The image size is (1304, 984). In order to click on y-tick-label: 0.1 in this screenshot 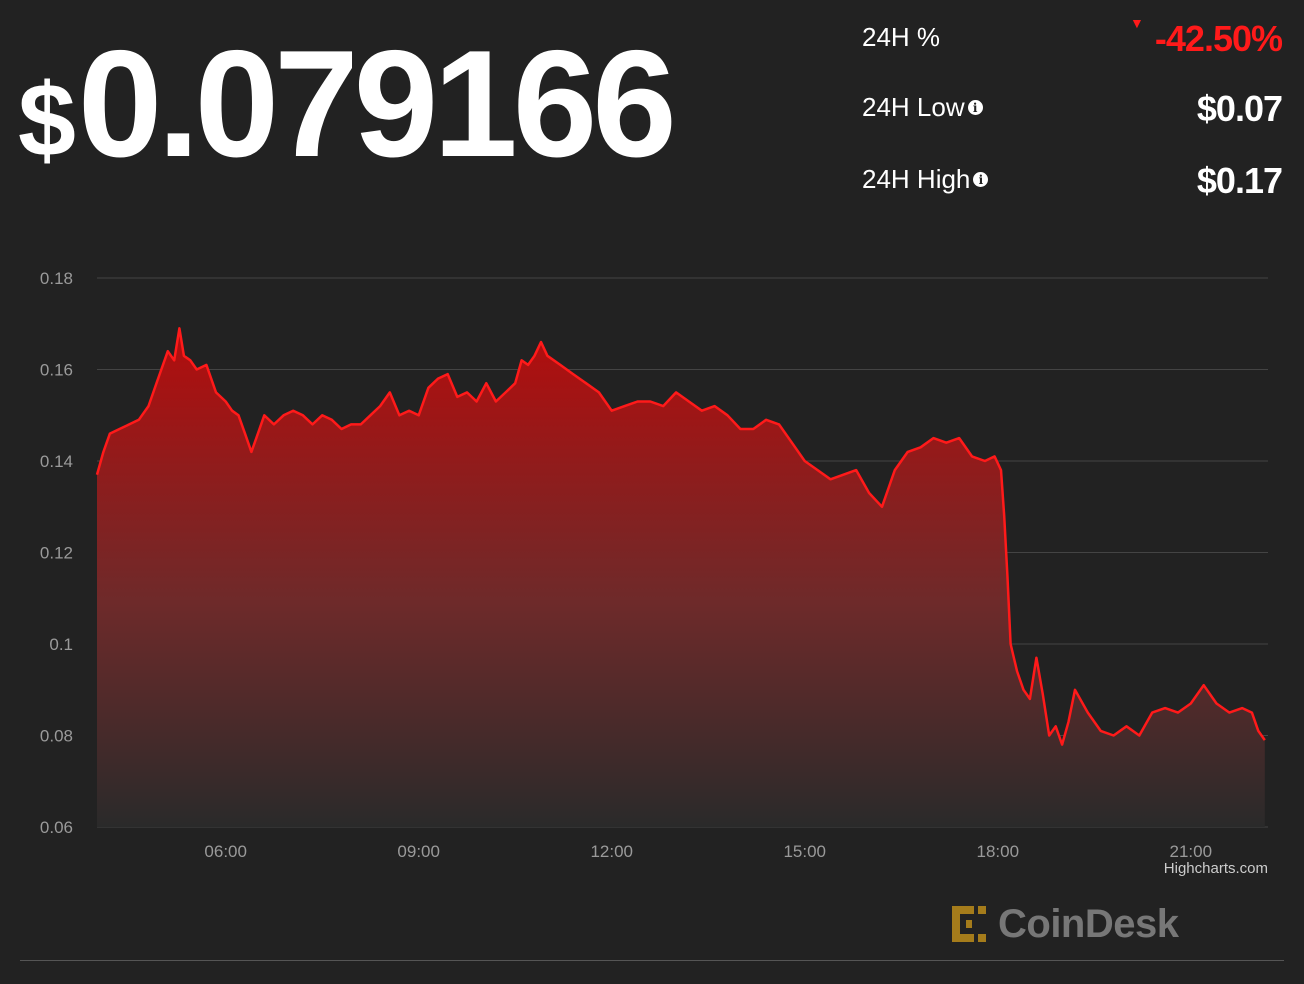, I will do `click(61, 644)`.